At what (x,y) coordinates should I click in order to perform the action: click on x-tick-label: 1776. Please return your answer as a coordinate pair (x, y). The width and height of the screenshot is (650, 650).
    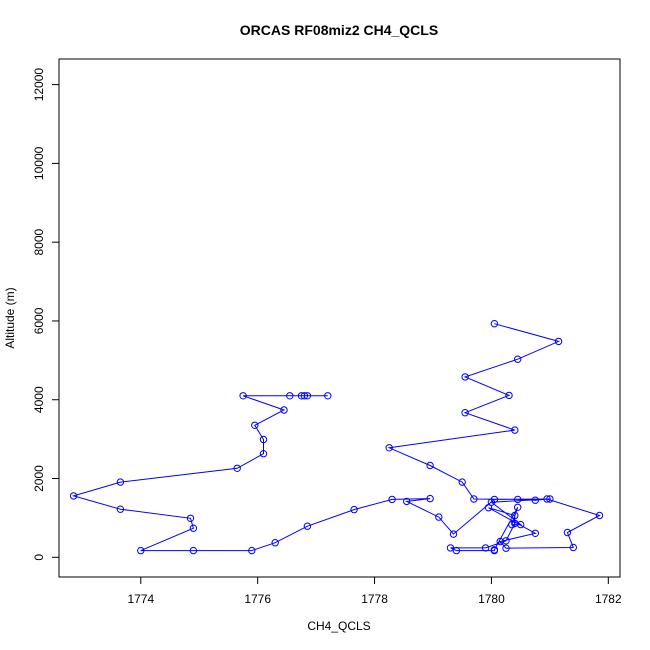
    Looking at the image, I should click on (257, 599).